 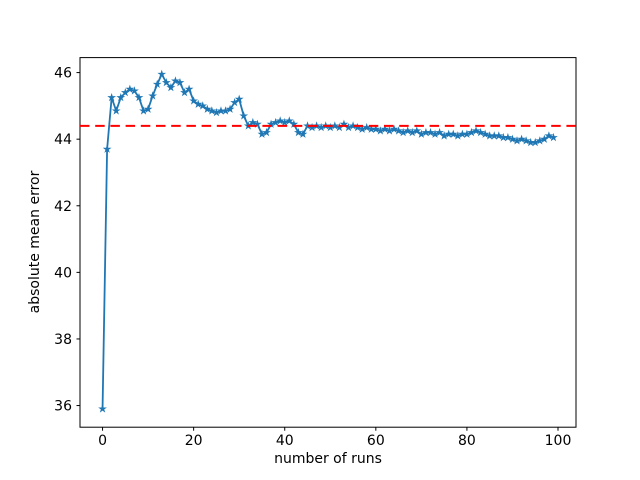 What do you see at coordinates (376, 441) in the screenshot?
I see `x-tick-label: 60` at bounding box center [376, 441].